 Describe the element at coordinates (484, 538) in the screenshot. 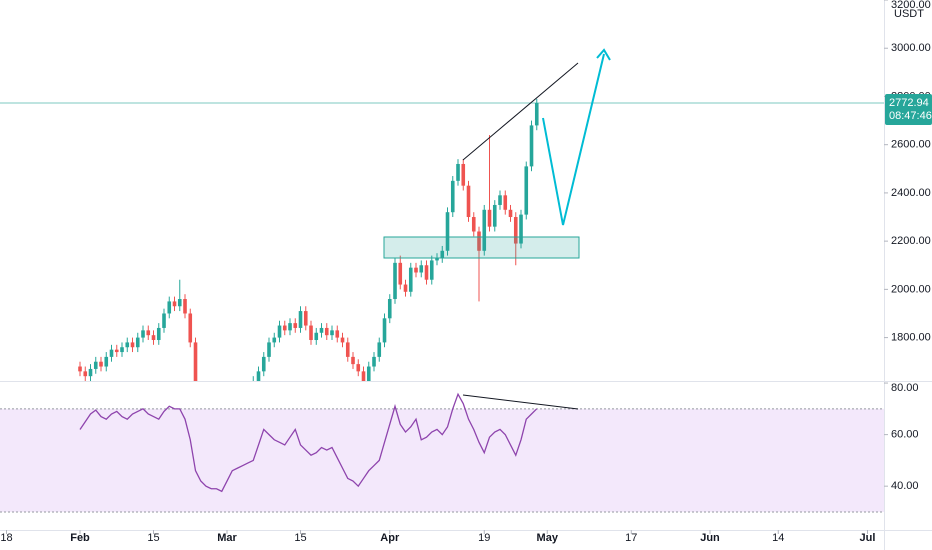

I see `x-tick-label: 19` at that location.